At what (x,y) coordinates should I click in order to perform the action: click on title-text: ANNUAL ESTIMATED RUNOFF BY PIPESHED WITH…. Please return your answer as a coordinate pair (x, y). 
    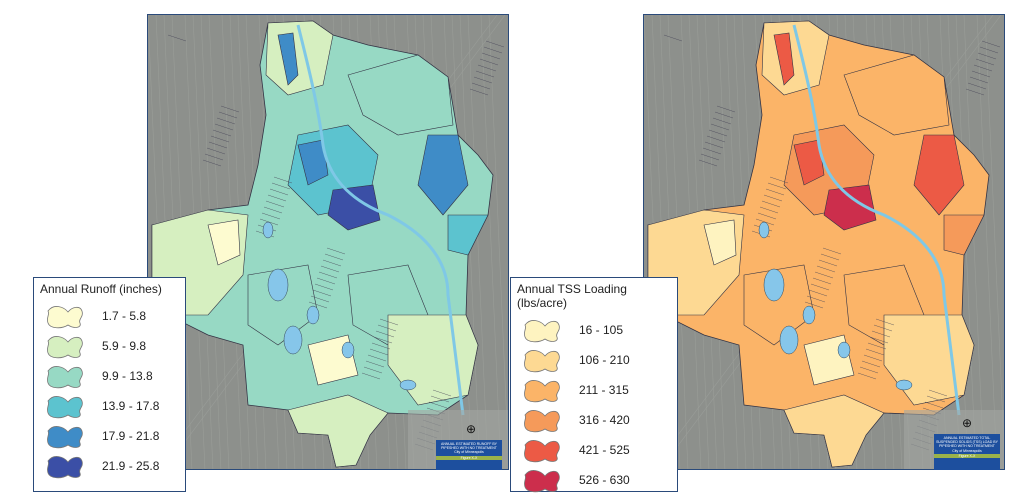
    Looking at the image, I should click on (468, 446).